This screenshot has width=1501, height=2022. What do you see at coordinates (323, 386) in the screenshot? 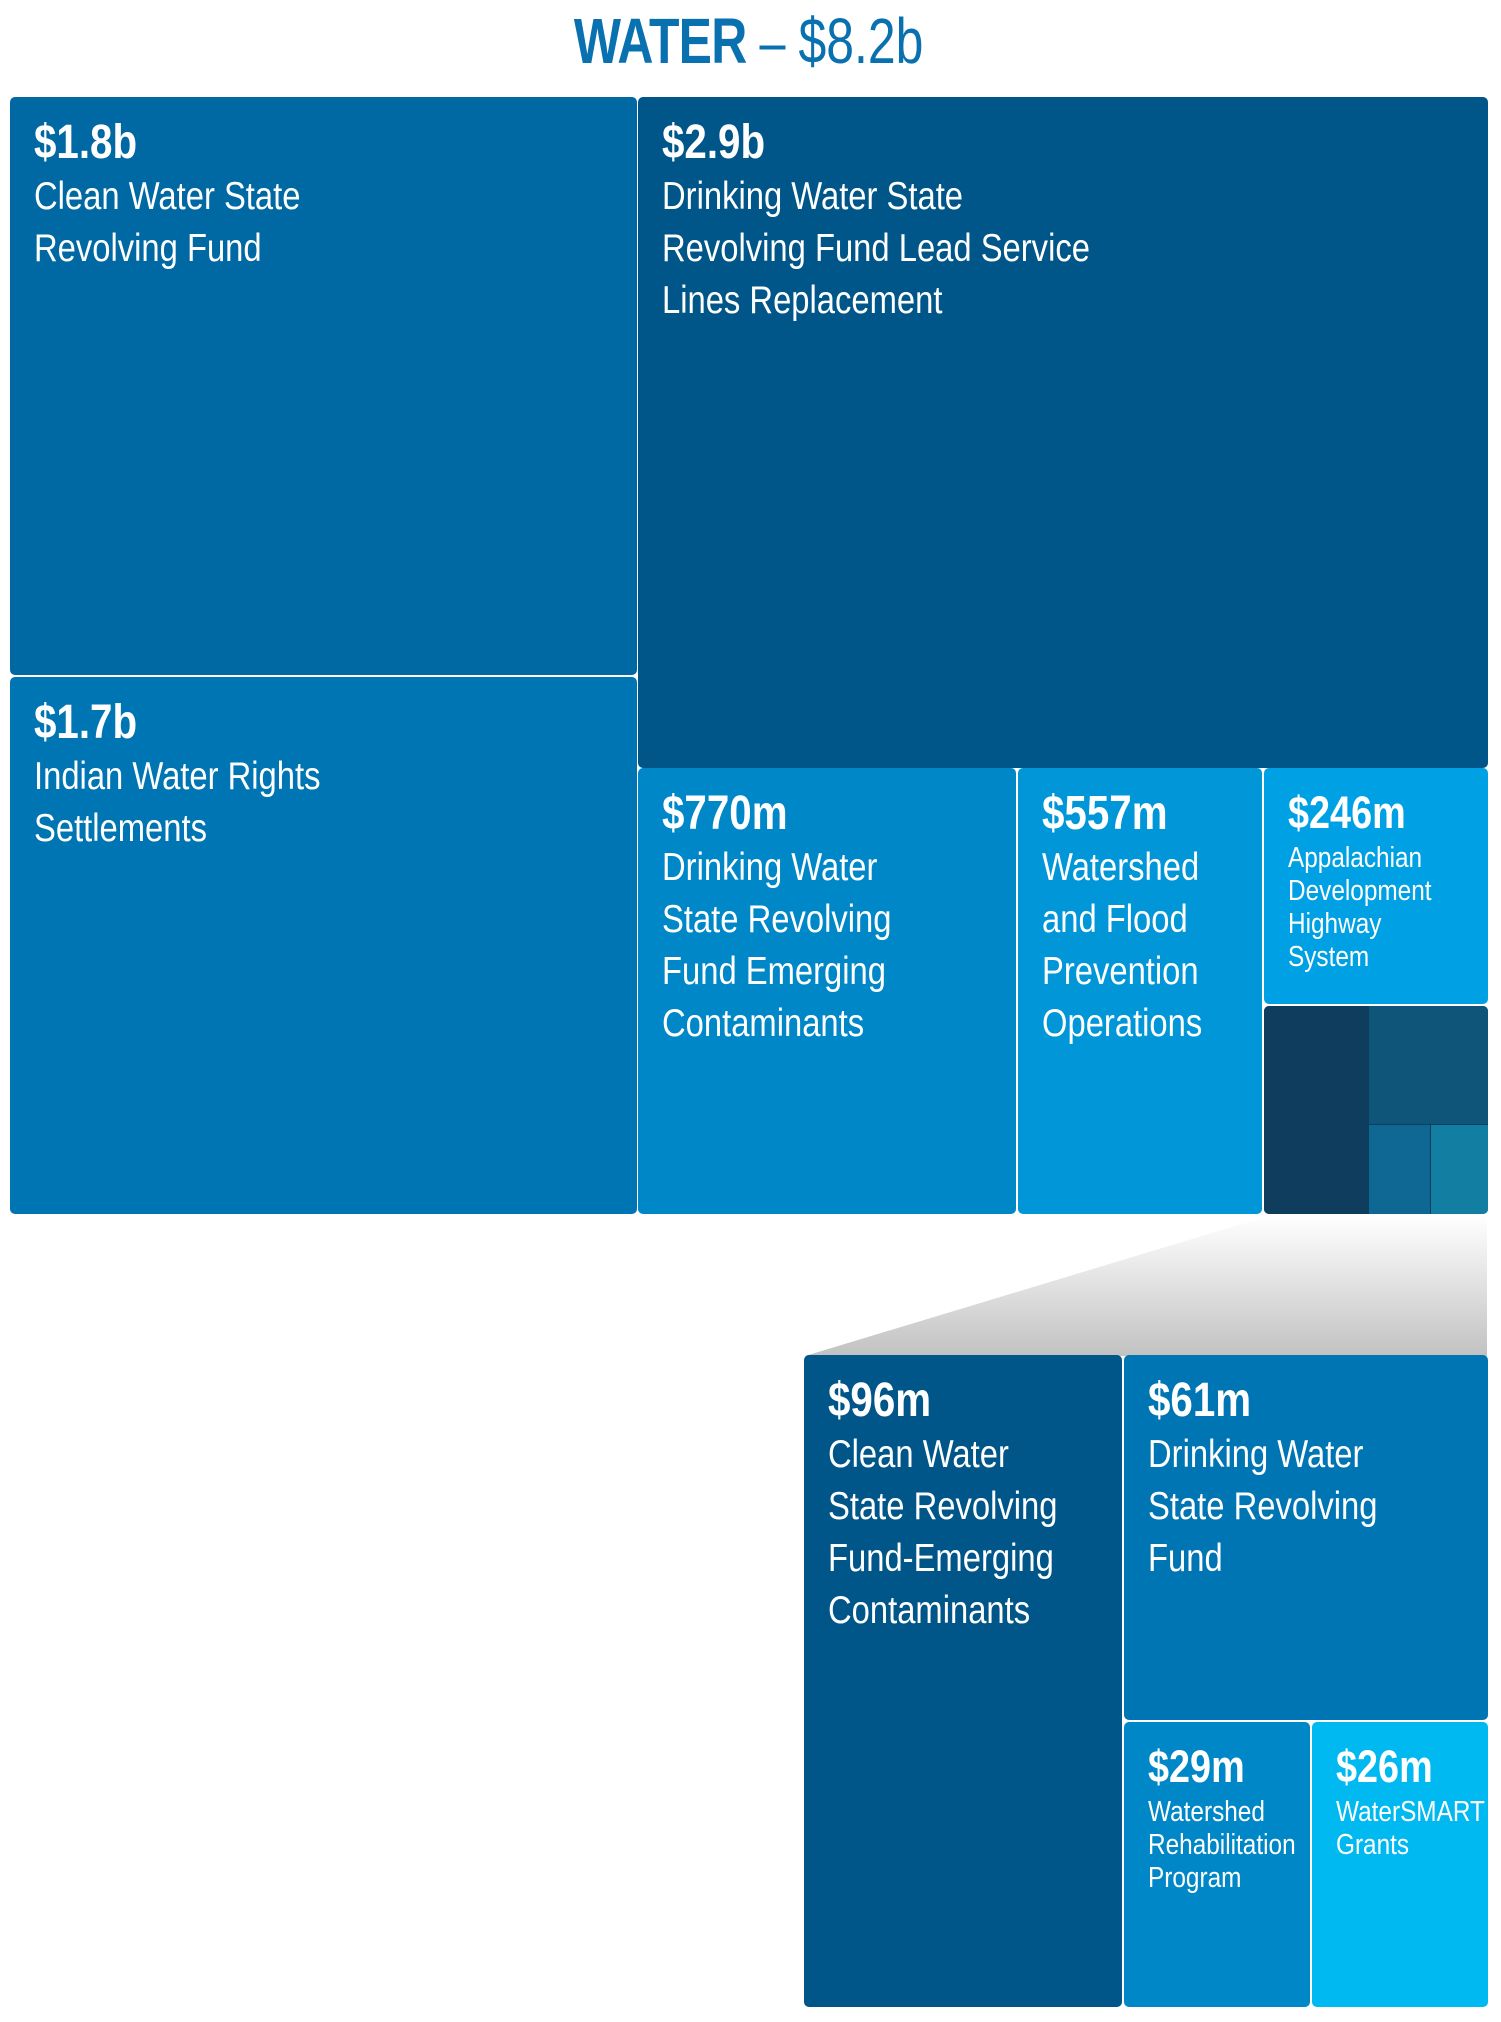
I see `tile-clean-water-srf: $1.8b Clean Water State Revolving Fund` at bounding box center [323, 386].